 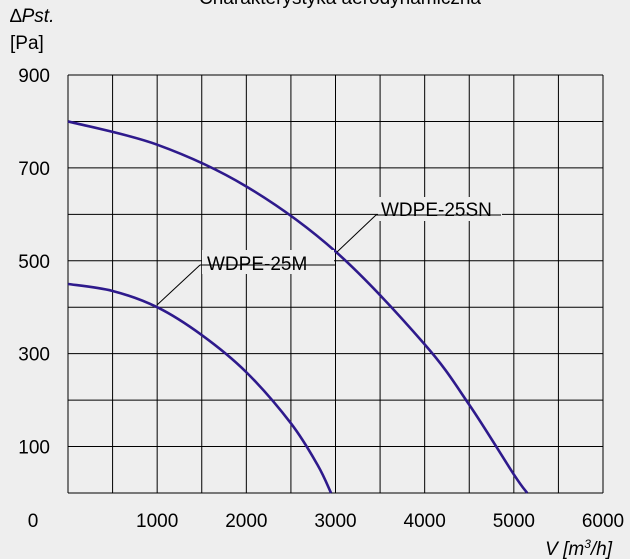 I want to click on series-label-text: WDPE-25M, so click(x=257, y=264).